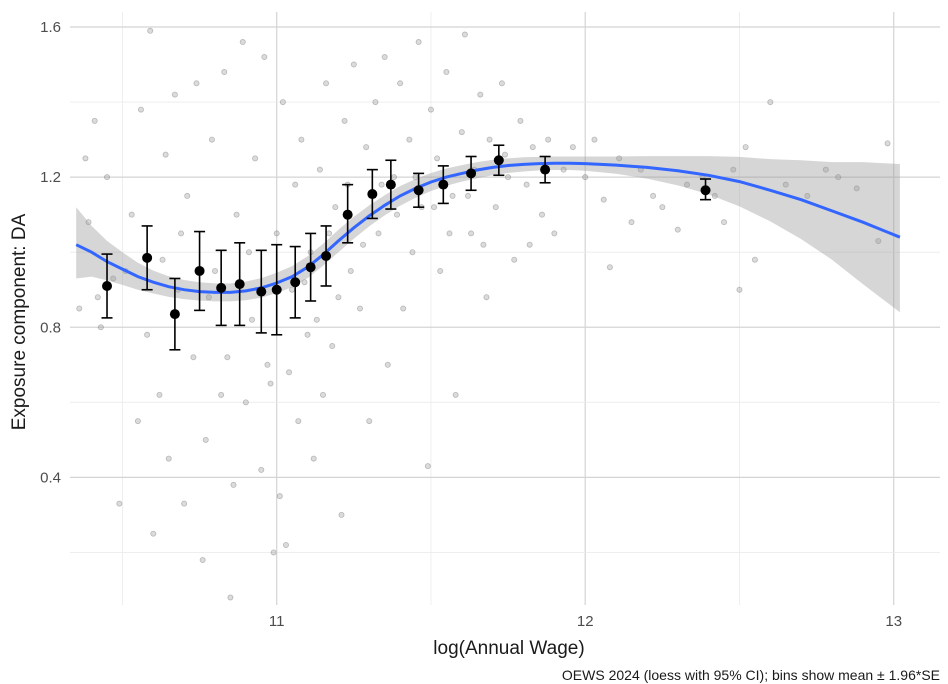 Image resolution: width=948 pixels, height=684 pixels. Describe the element at coordinates (50, 177) in the screenshot. I see `y-tick-label: 1.2` at that location.